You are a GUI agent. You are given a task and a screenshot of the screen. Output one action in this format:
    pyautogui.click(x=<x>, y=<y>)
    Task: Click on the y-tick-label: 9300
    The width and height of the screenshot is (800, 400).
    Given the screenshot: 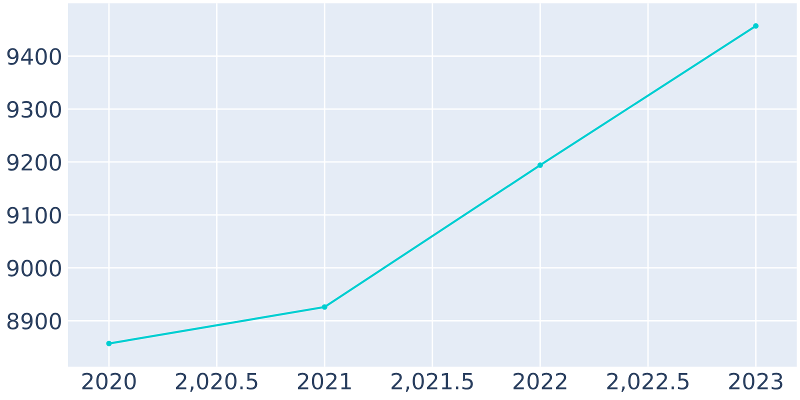 What is the action you would take?
    pyautogui.click(x=34, y=109)
    